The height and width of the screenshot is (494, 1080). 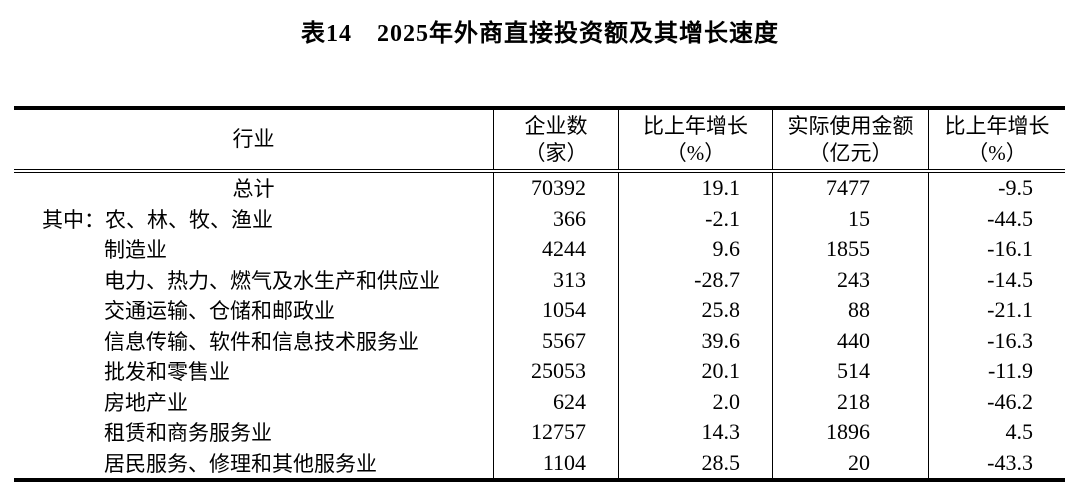 I want to click on header-line: （家）, so click(x=556, y=152).